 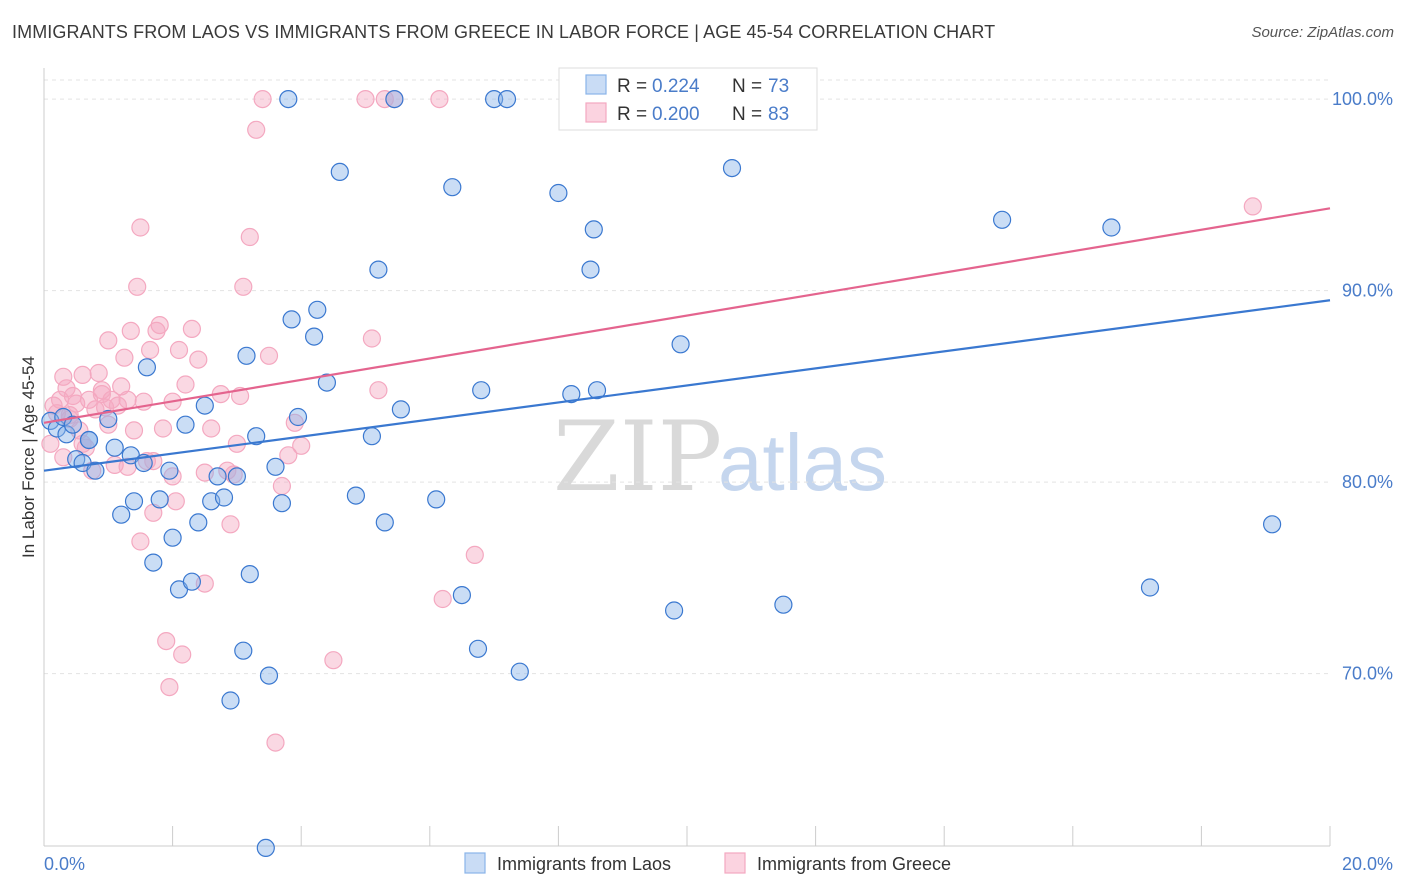 What do you see at coordinates (596, 84) in the screenshot?
I see `legend-swatch-laos` at bounding box center [596, 84].